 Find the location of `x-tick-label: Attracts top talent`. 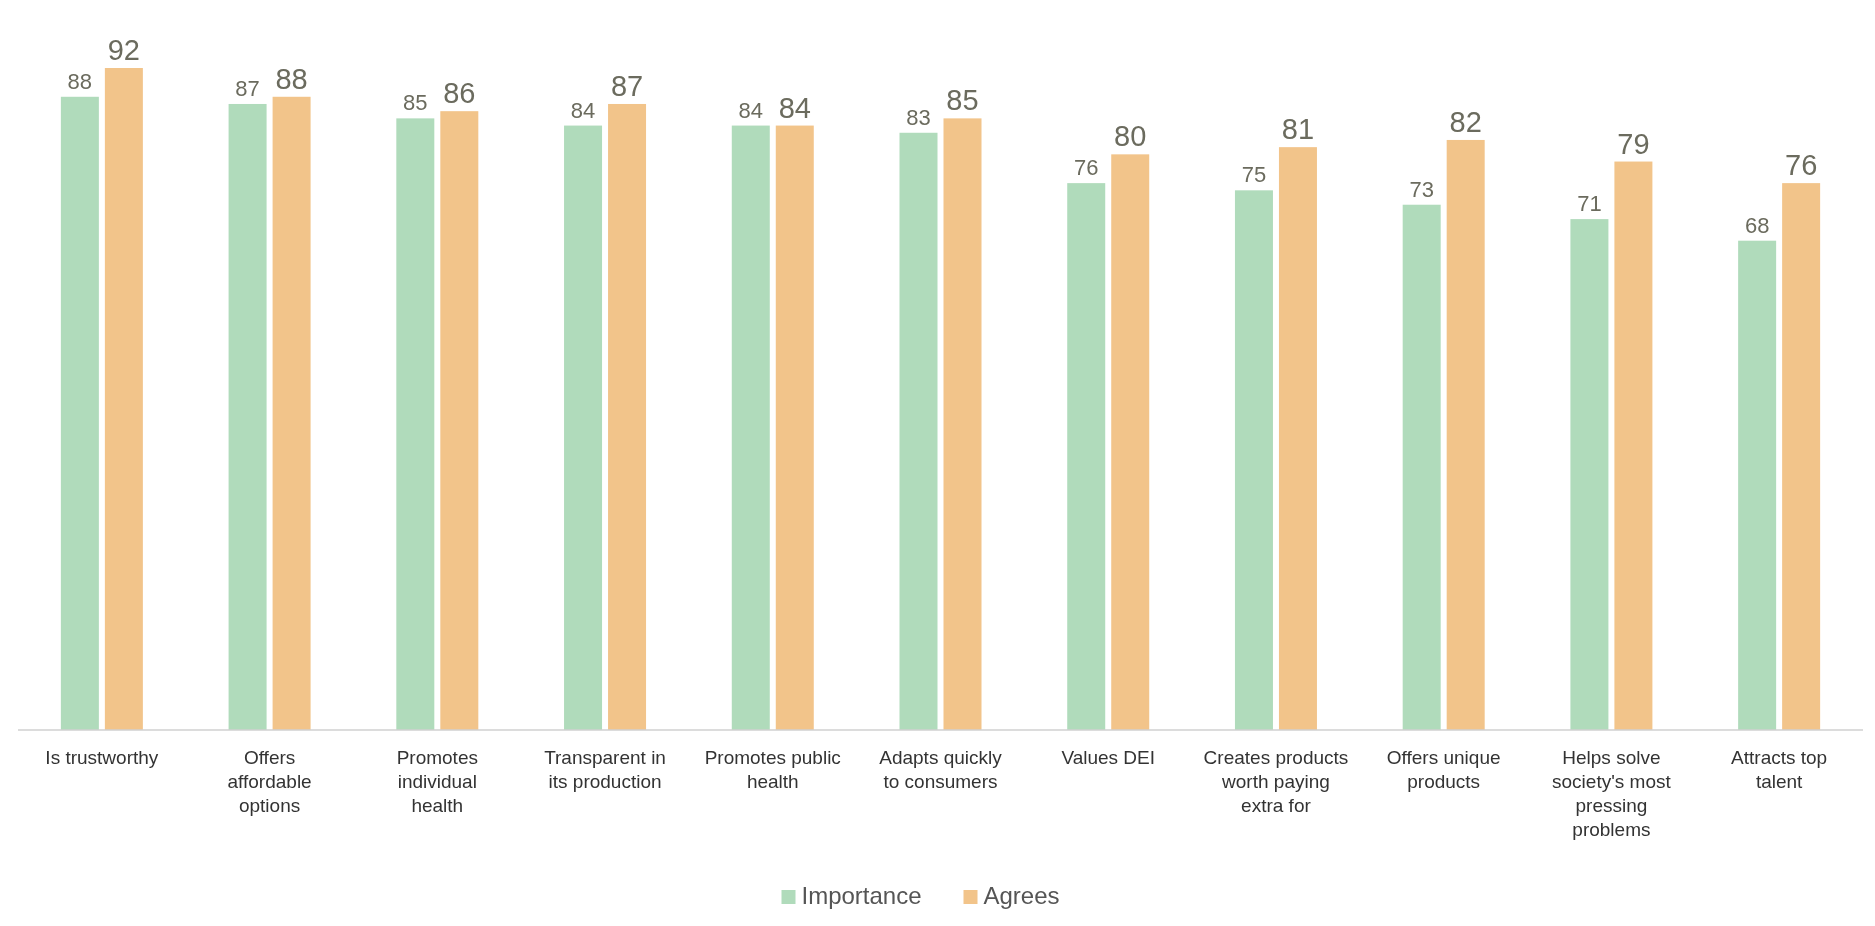

x-tick-label: Attracts top talent is located at coordinates (1779, 769).